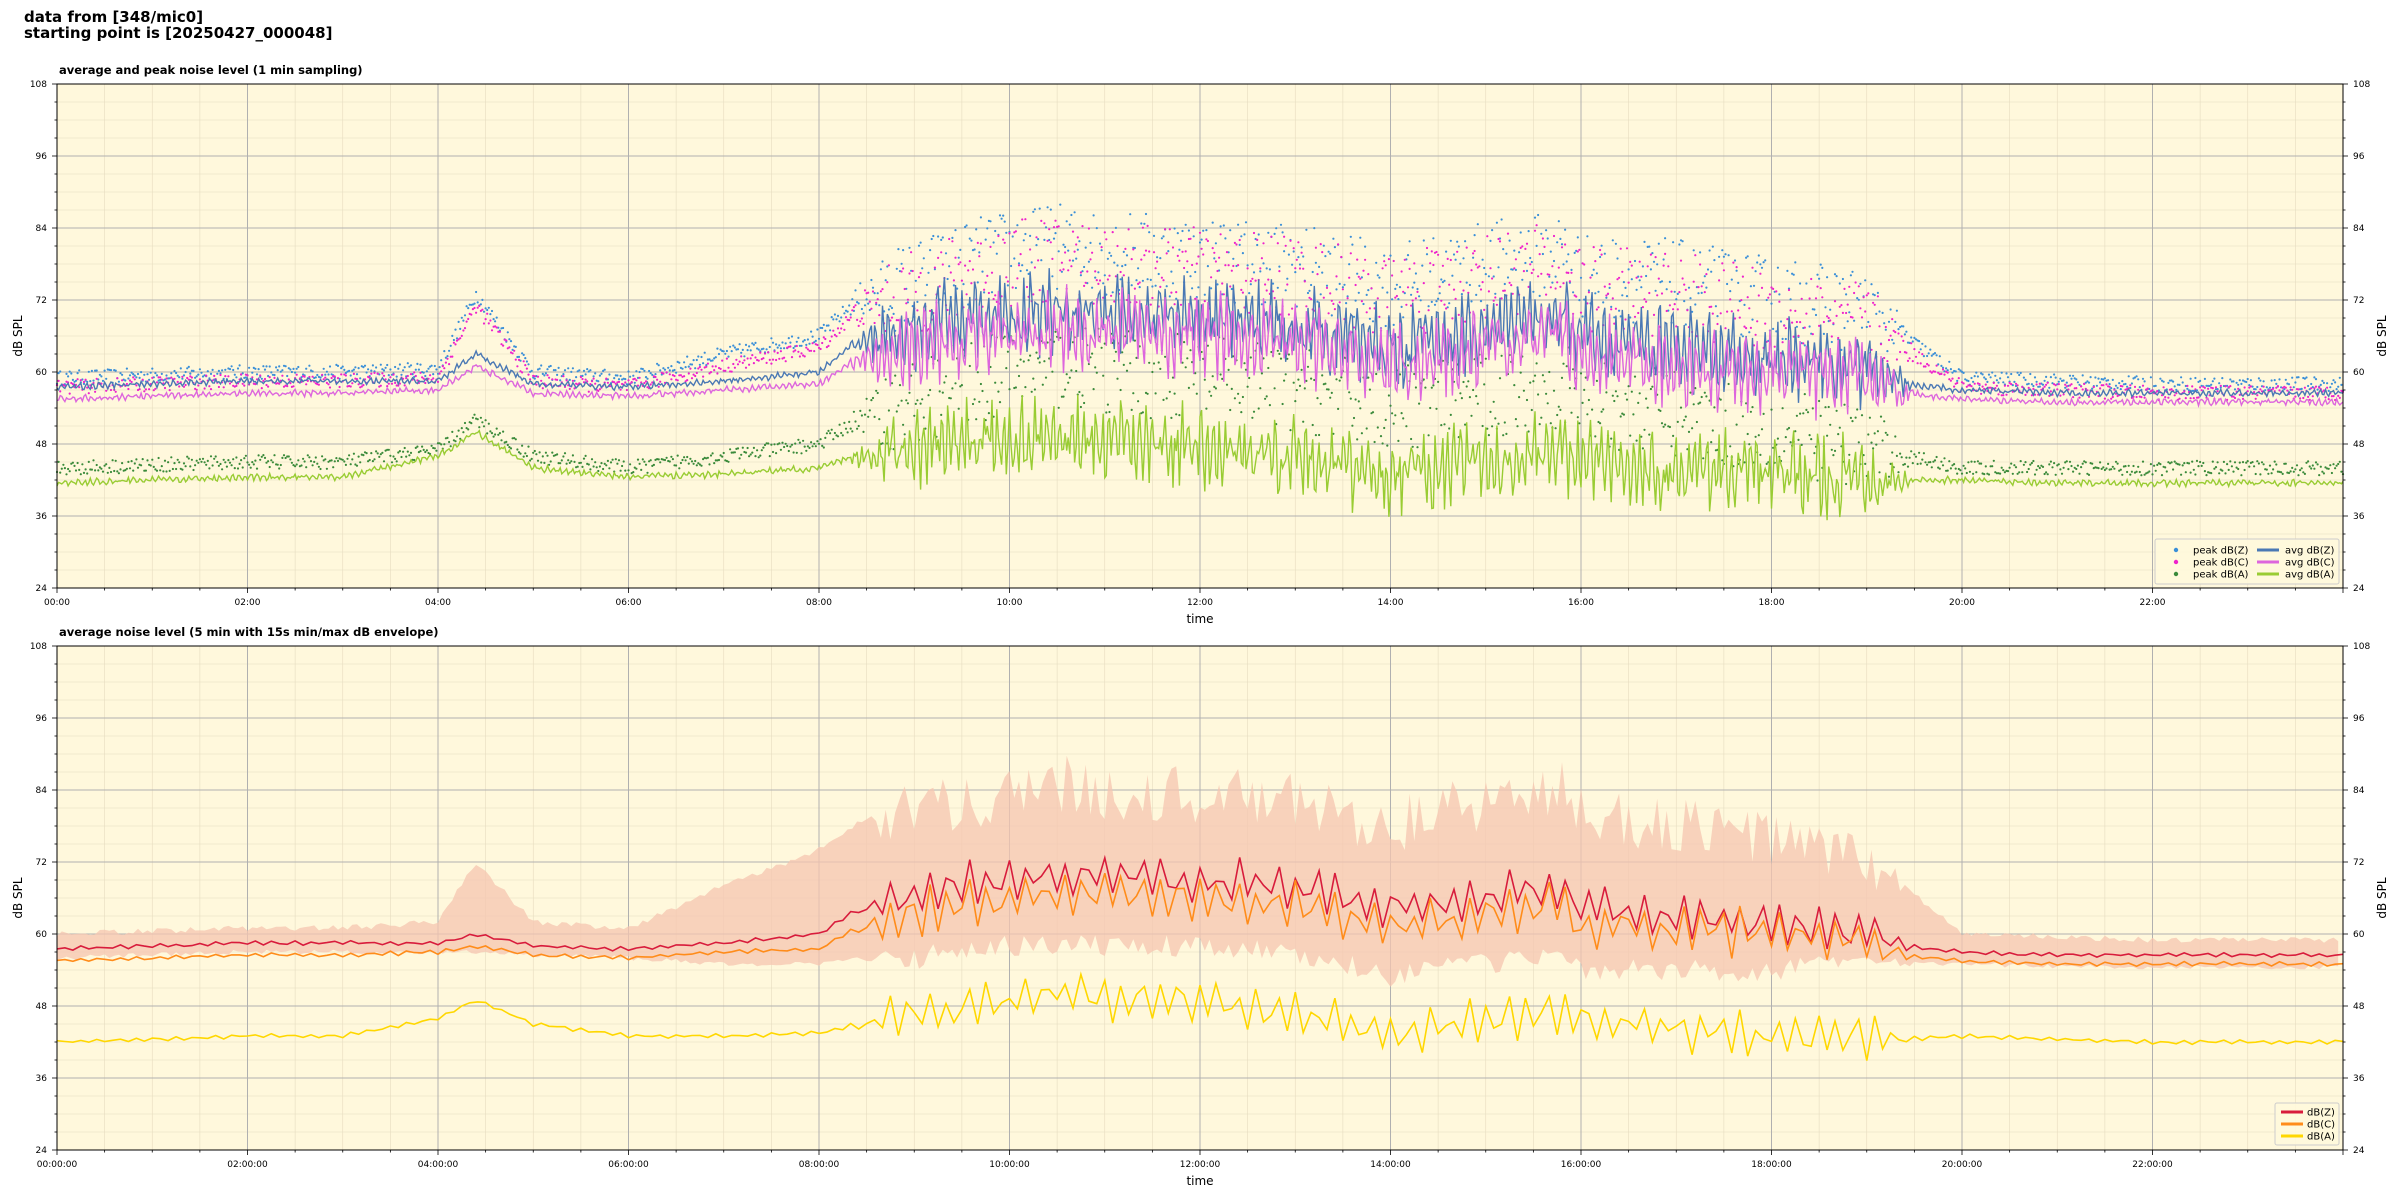  Describe the element at coordinates (1390, 1165) in the screenshot. I see `x-tick-label: 14:00:00` at that location.